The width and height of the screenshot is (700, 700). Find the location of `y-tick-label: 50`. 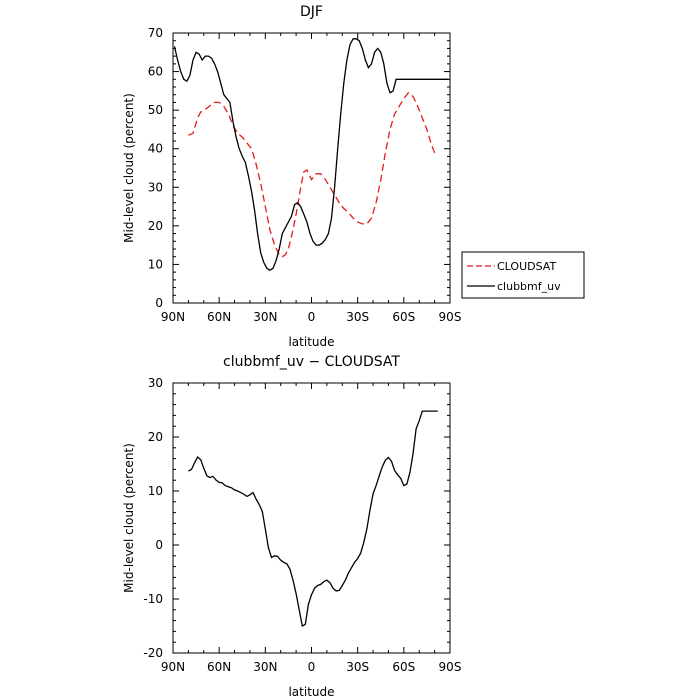

y-tick-label: 50 is located at coordinates (155, 110).